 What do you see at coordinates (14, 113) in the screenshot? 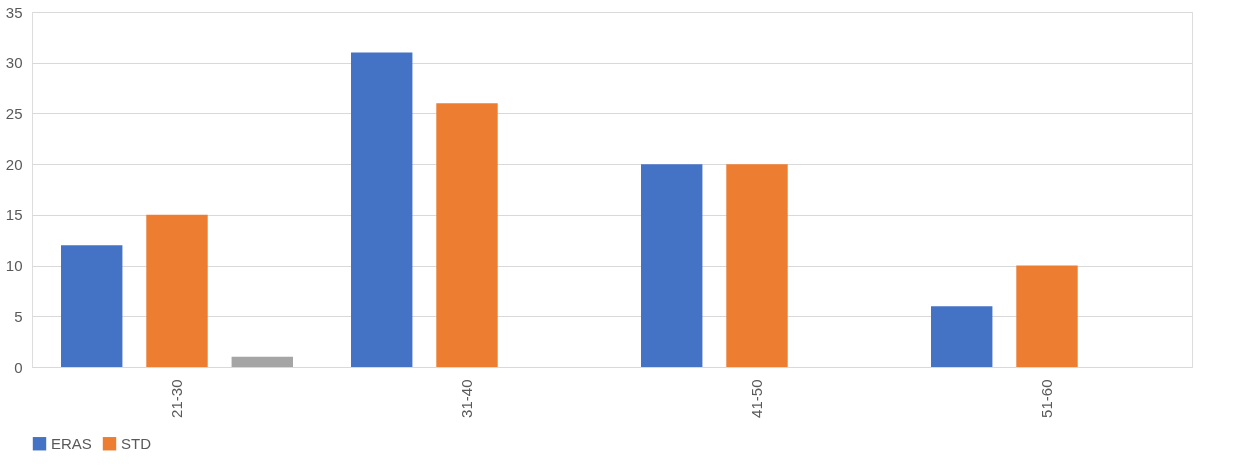
I see `y-tick-label: 25` at bounding box center [14, 113].